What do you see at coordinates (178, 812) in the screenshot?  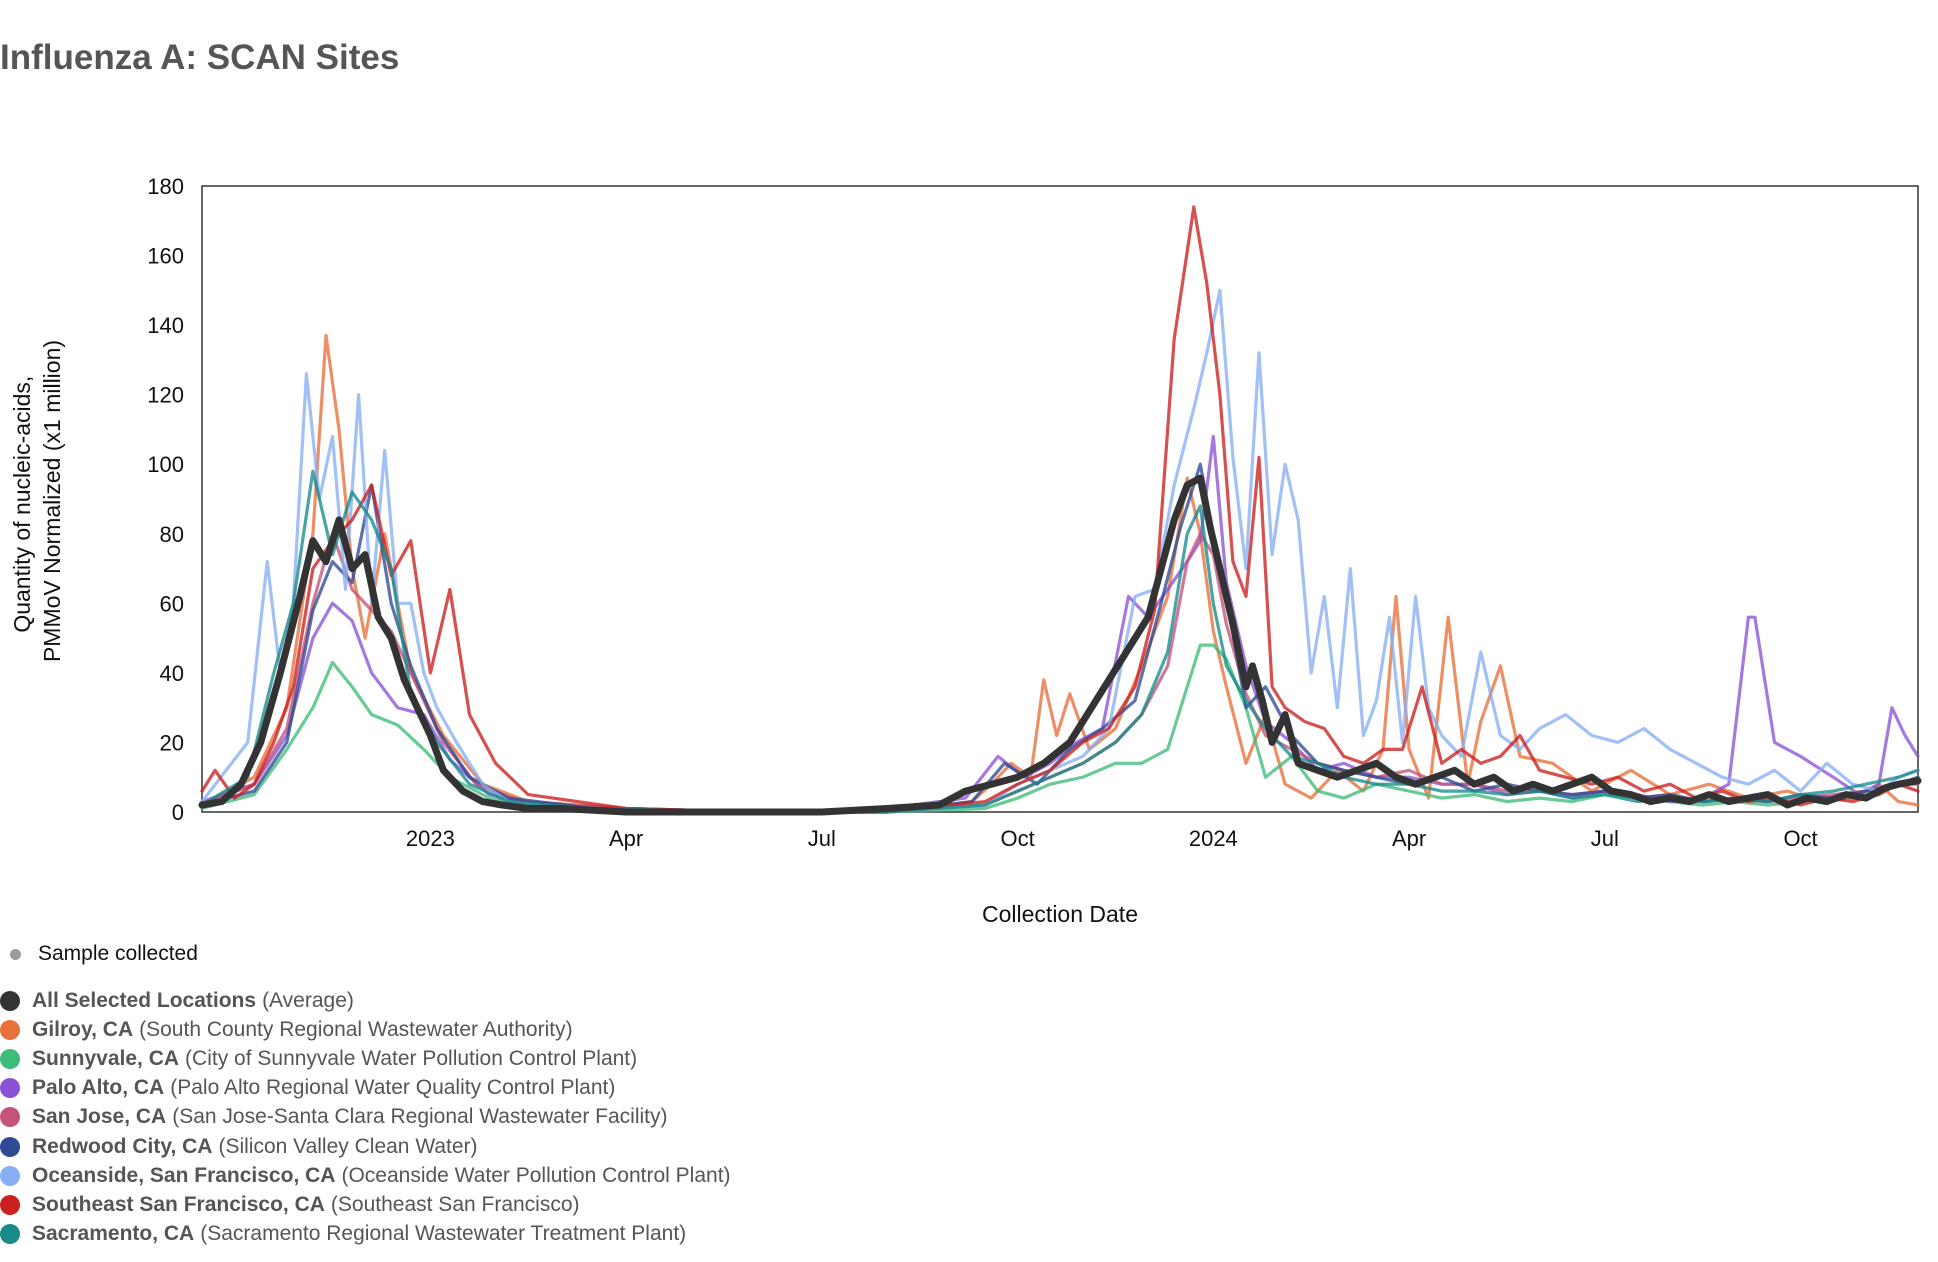 I see `y-tick-label: 0` at bounding box center [178, 812].